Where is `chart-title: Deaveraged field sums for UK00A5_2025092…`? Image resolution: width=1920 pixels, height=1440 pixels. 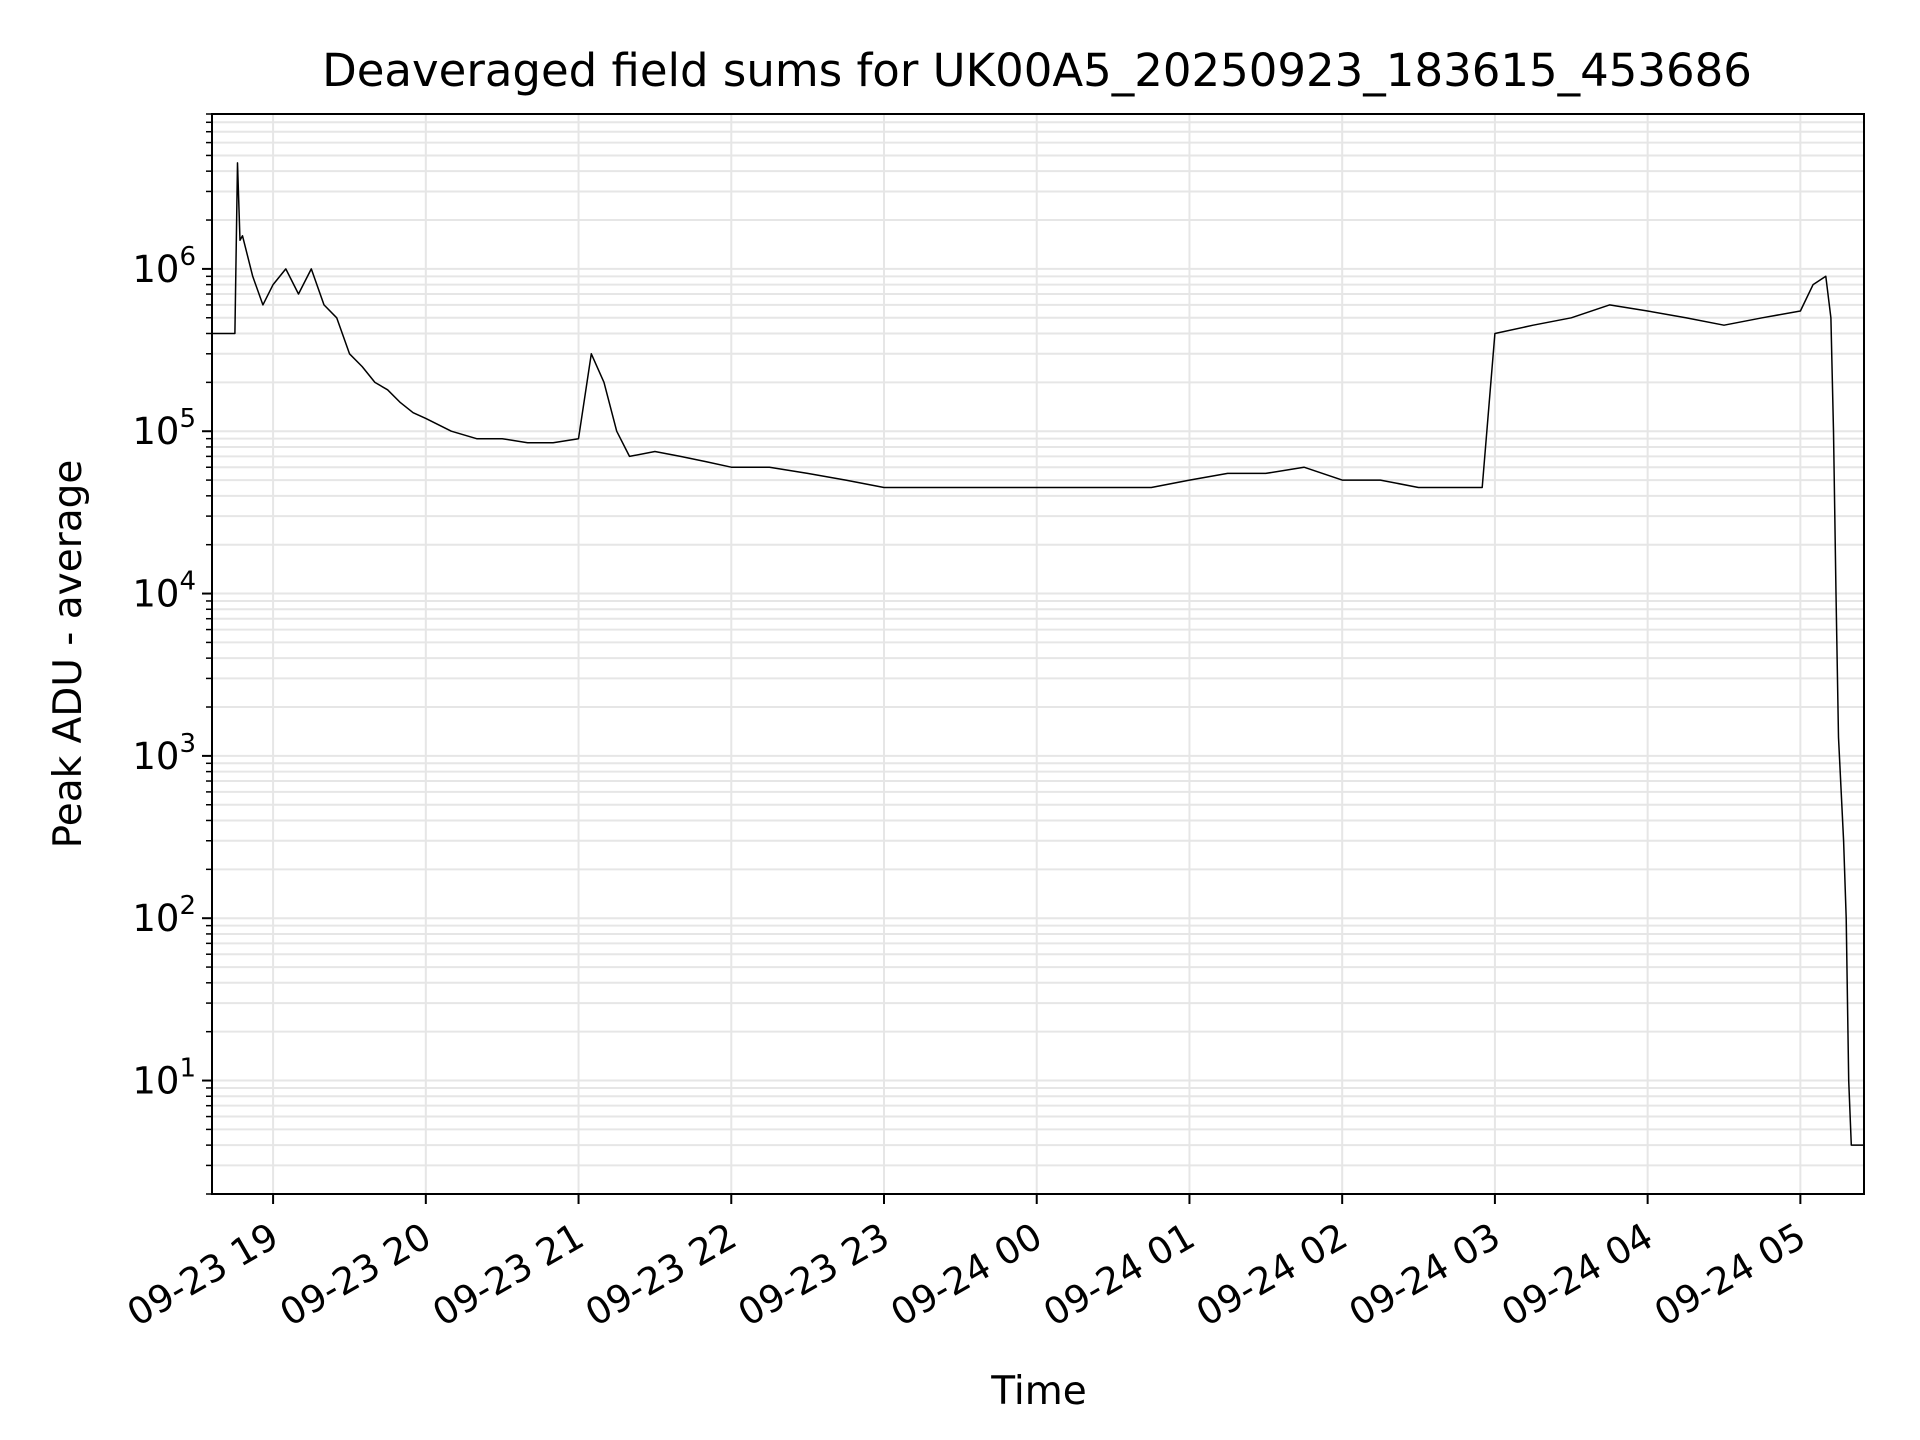 chart-title: Deaveraged field sums for UK00A5_2025092… is located at coordinates (1037, 70).